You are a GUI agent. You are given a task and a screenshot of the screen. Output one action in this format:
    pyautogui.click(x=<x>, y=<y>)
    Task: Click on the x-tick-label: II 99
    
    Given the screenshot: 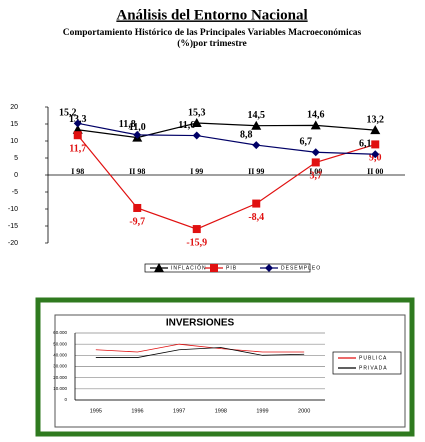 What is the action you would take?
    pyautogui.click(x=256, y=171)
    